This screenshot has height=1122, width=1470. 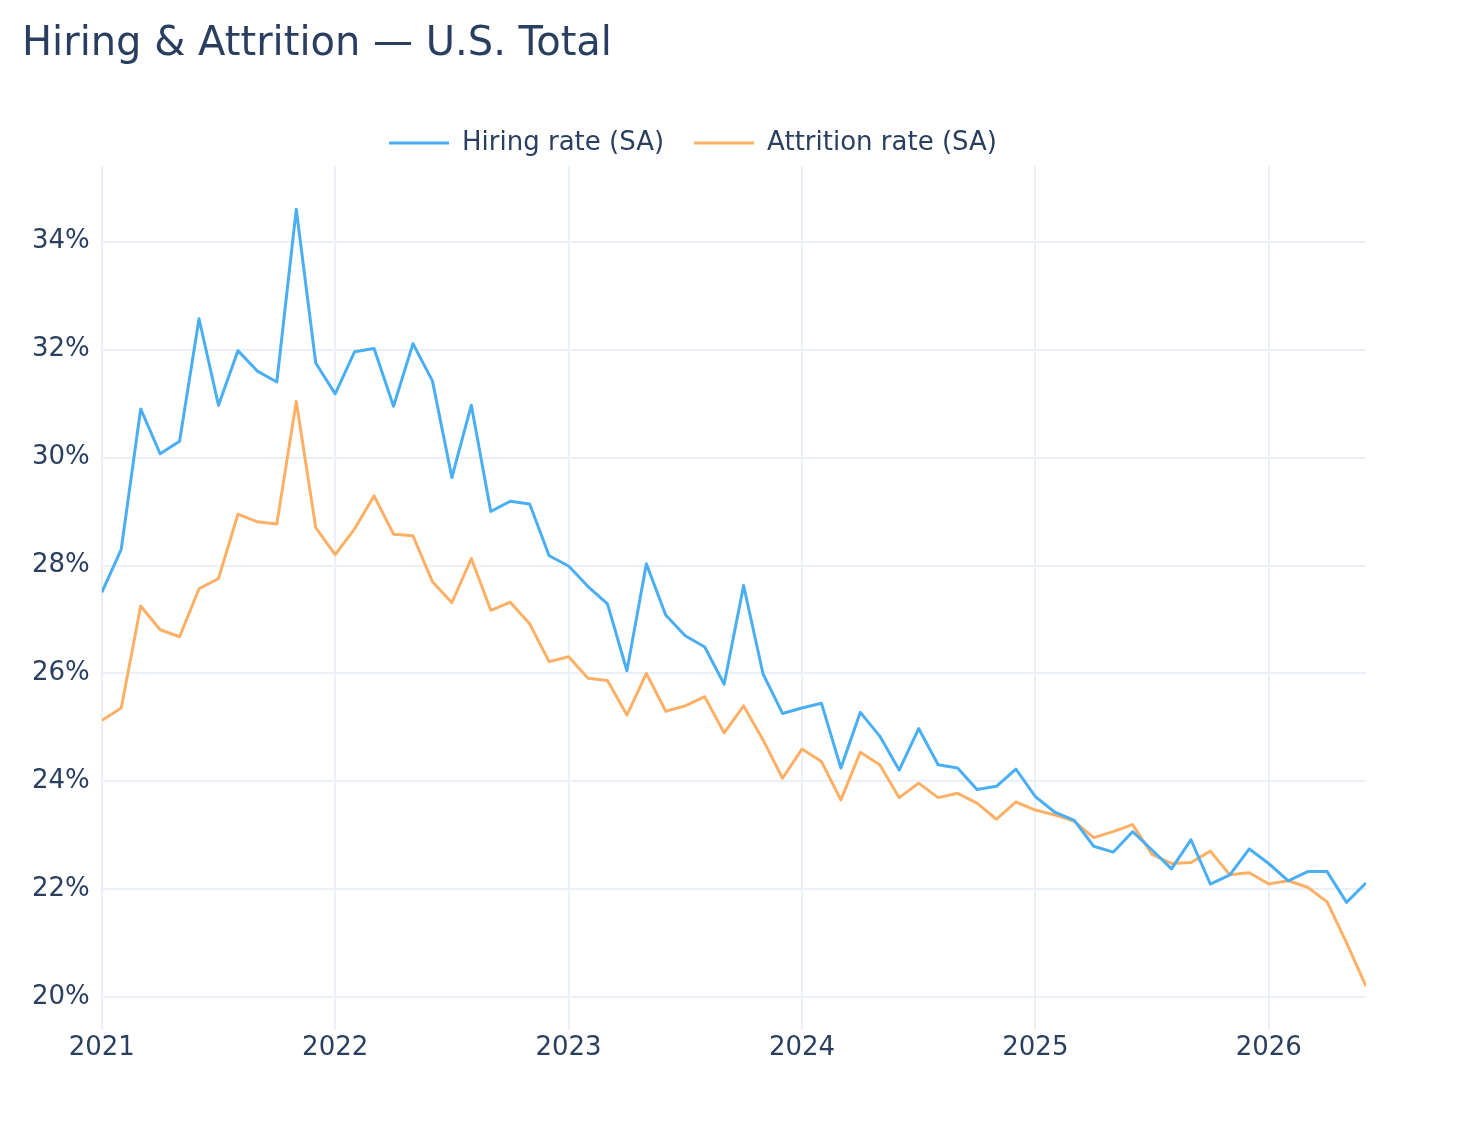 What do you see at coordinates (563, 140) in the screenshot?
I see `legend-label: Hiring rate (SA)` at bounding box center [563, 140].